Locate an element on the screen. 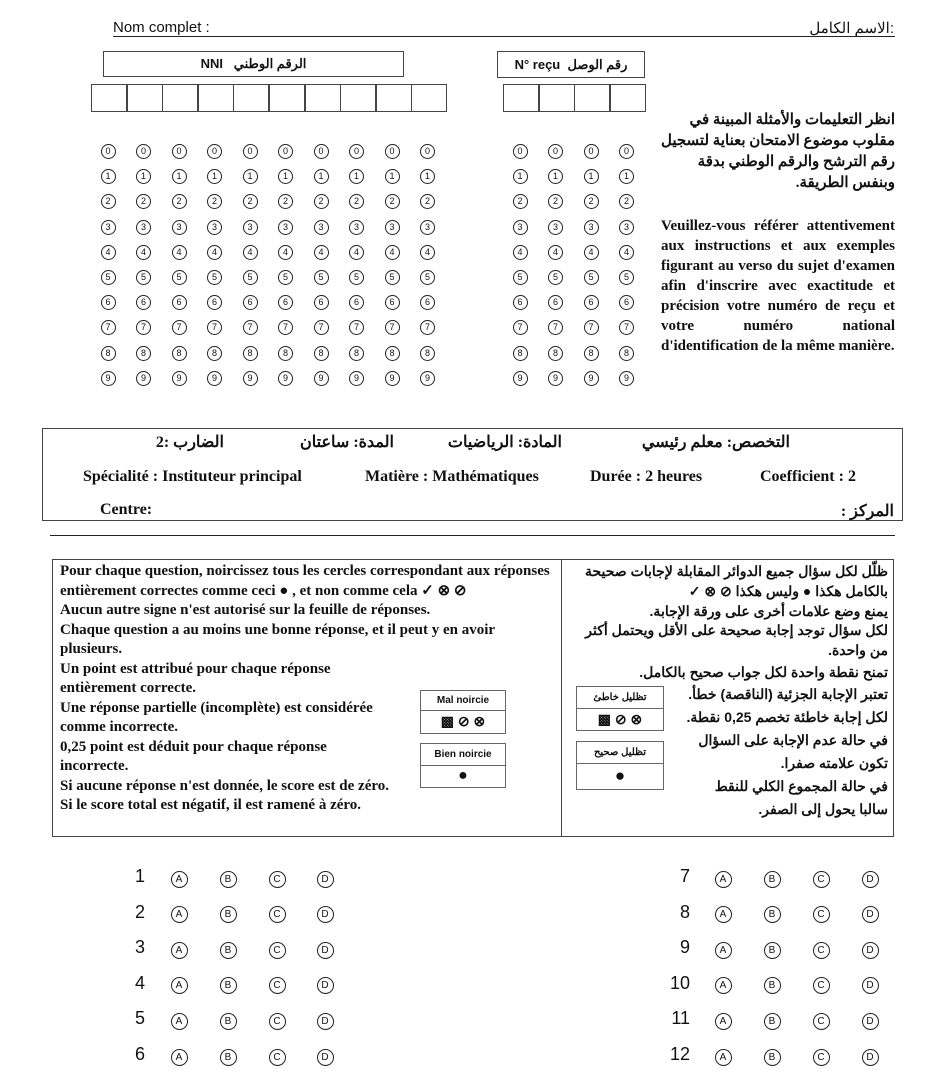  name-field-line is located at coordinates (504, 36).